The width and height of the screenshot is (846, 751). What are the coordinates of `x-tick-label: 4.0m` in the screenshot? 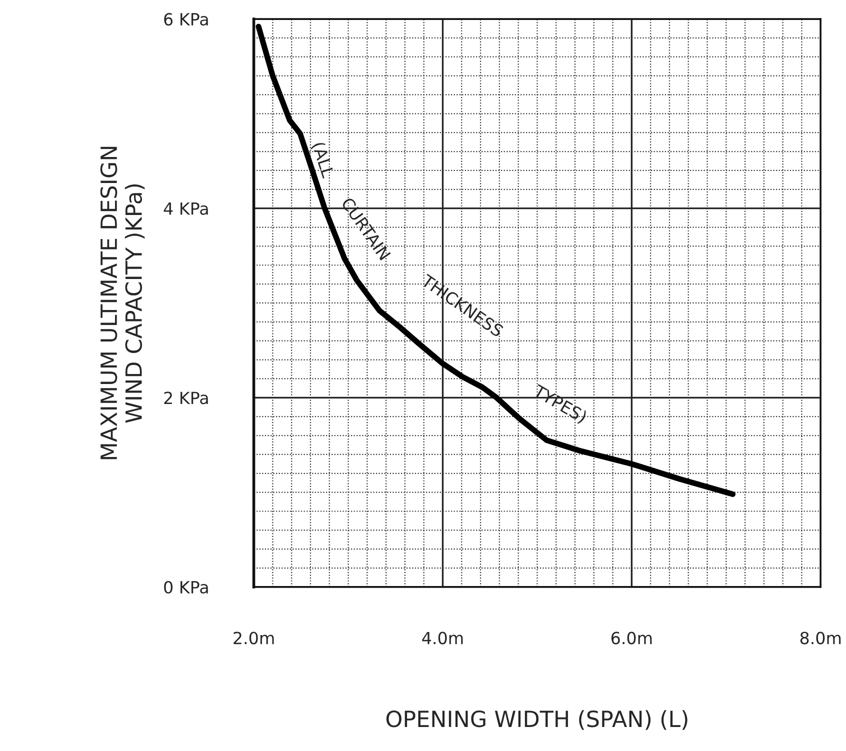 It's located at (442, 638).